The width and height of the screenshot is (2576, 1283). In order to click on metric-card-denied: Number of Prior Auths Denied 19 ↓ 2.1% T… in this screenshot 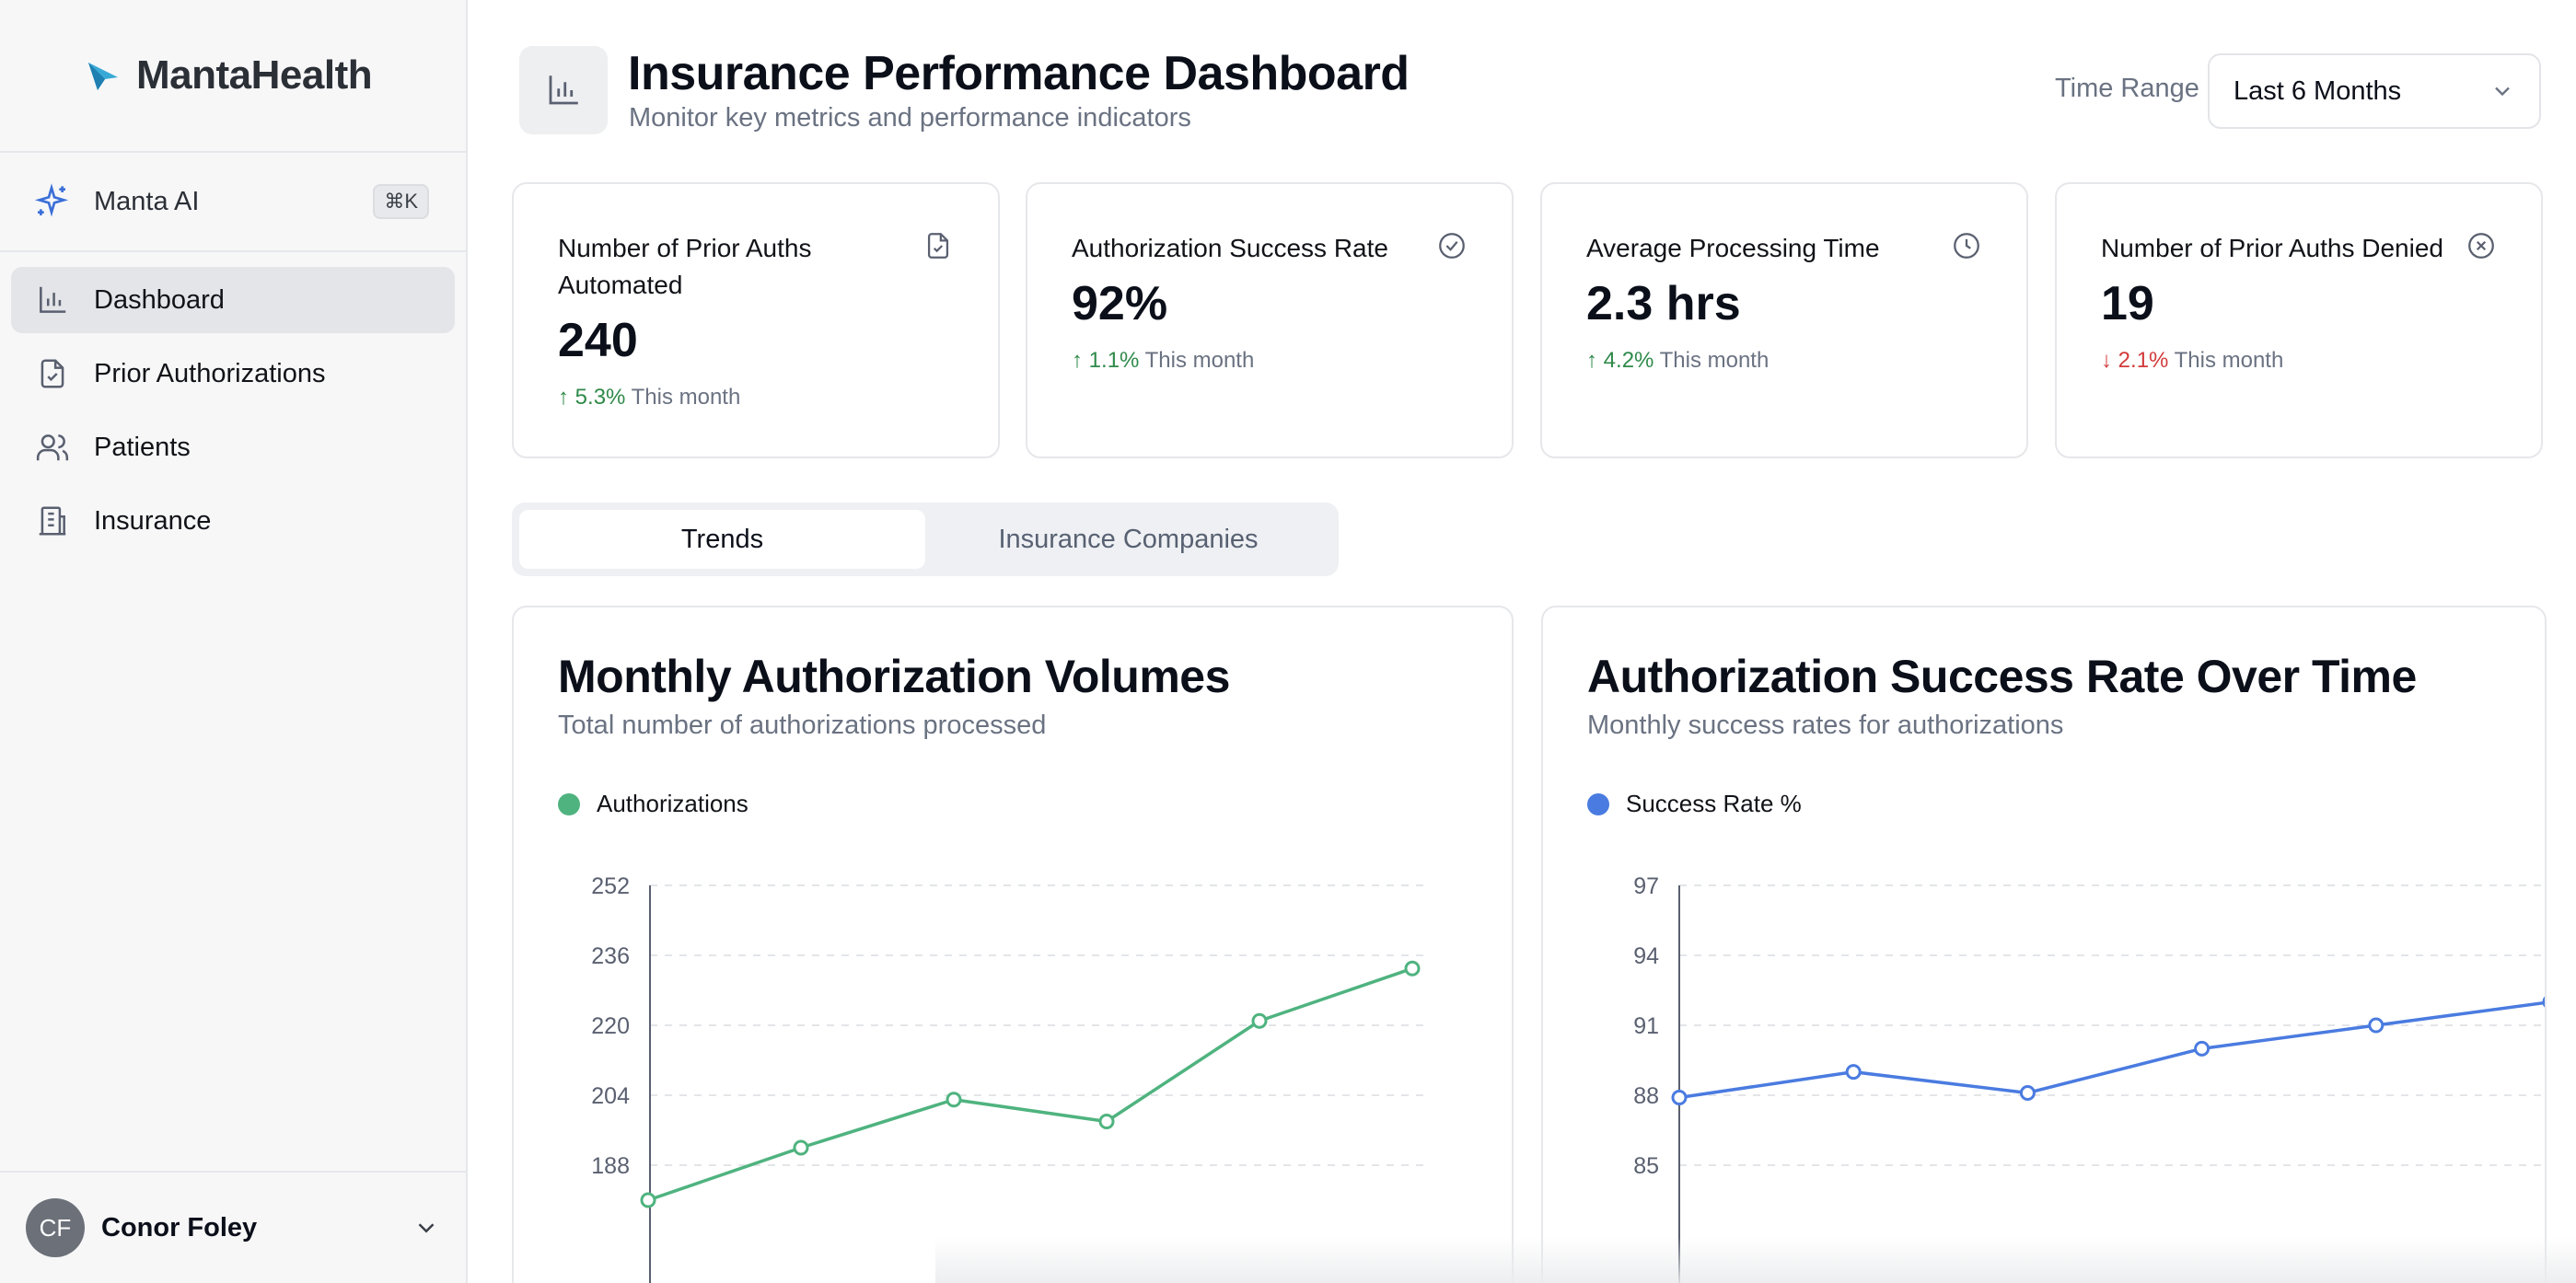, I will do `click(2299, 320)`.